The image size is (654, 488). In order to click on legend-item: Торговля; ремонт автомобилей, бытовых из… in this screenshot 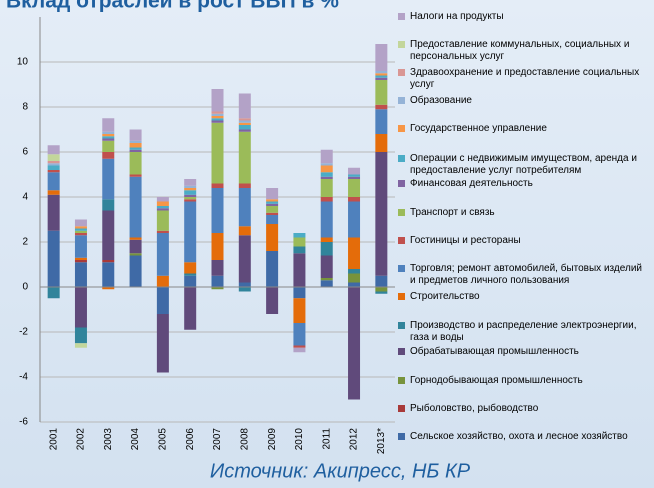, I will do `click(523, 275)`.